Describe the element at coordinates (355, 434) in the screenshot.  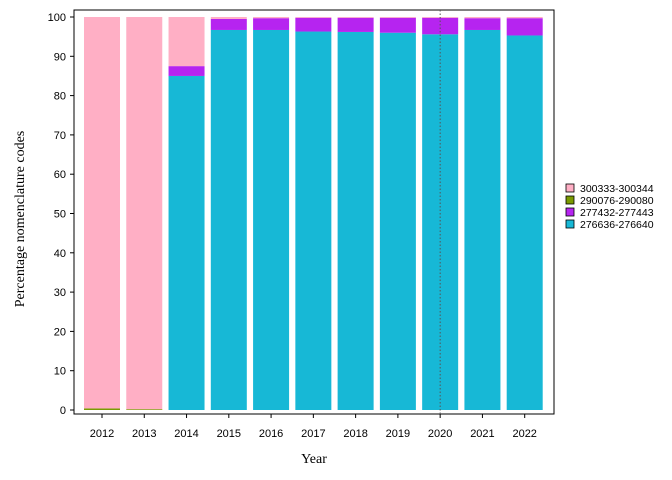
I see `x-tick-label-2018: 2018` at that location.